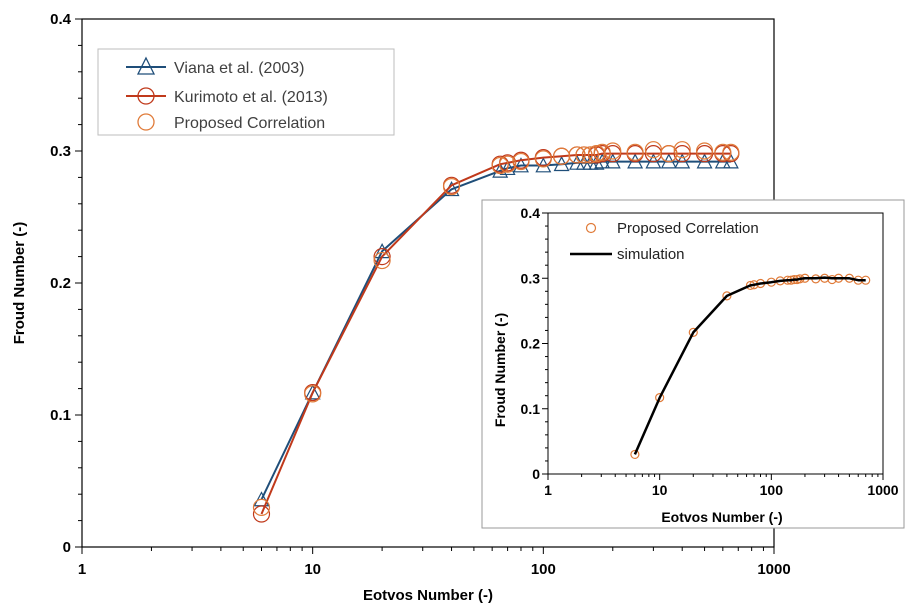 This screenshot has height=608, width=908. What do you see at coordinates (548, 490) in the screenshot?
I see `inset-x-tick-label: 1` at bounding box center [548, 490].